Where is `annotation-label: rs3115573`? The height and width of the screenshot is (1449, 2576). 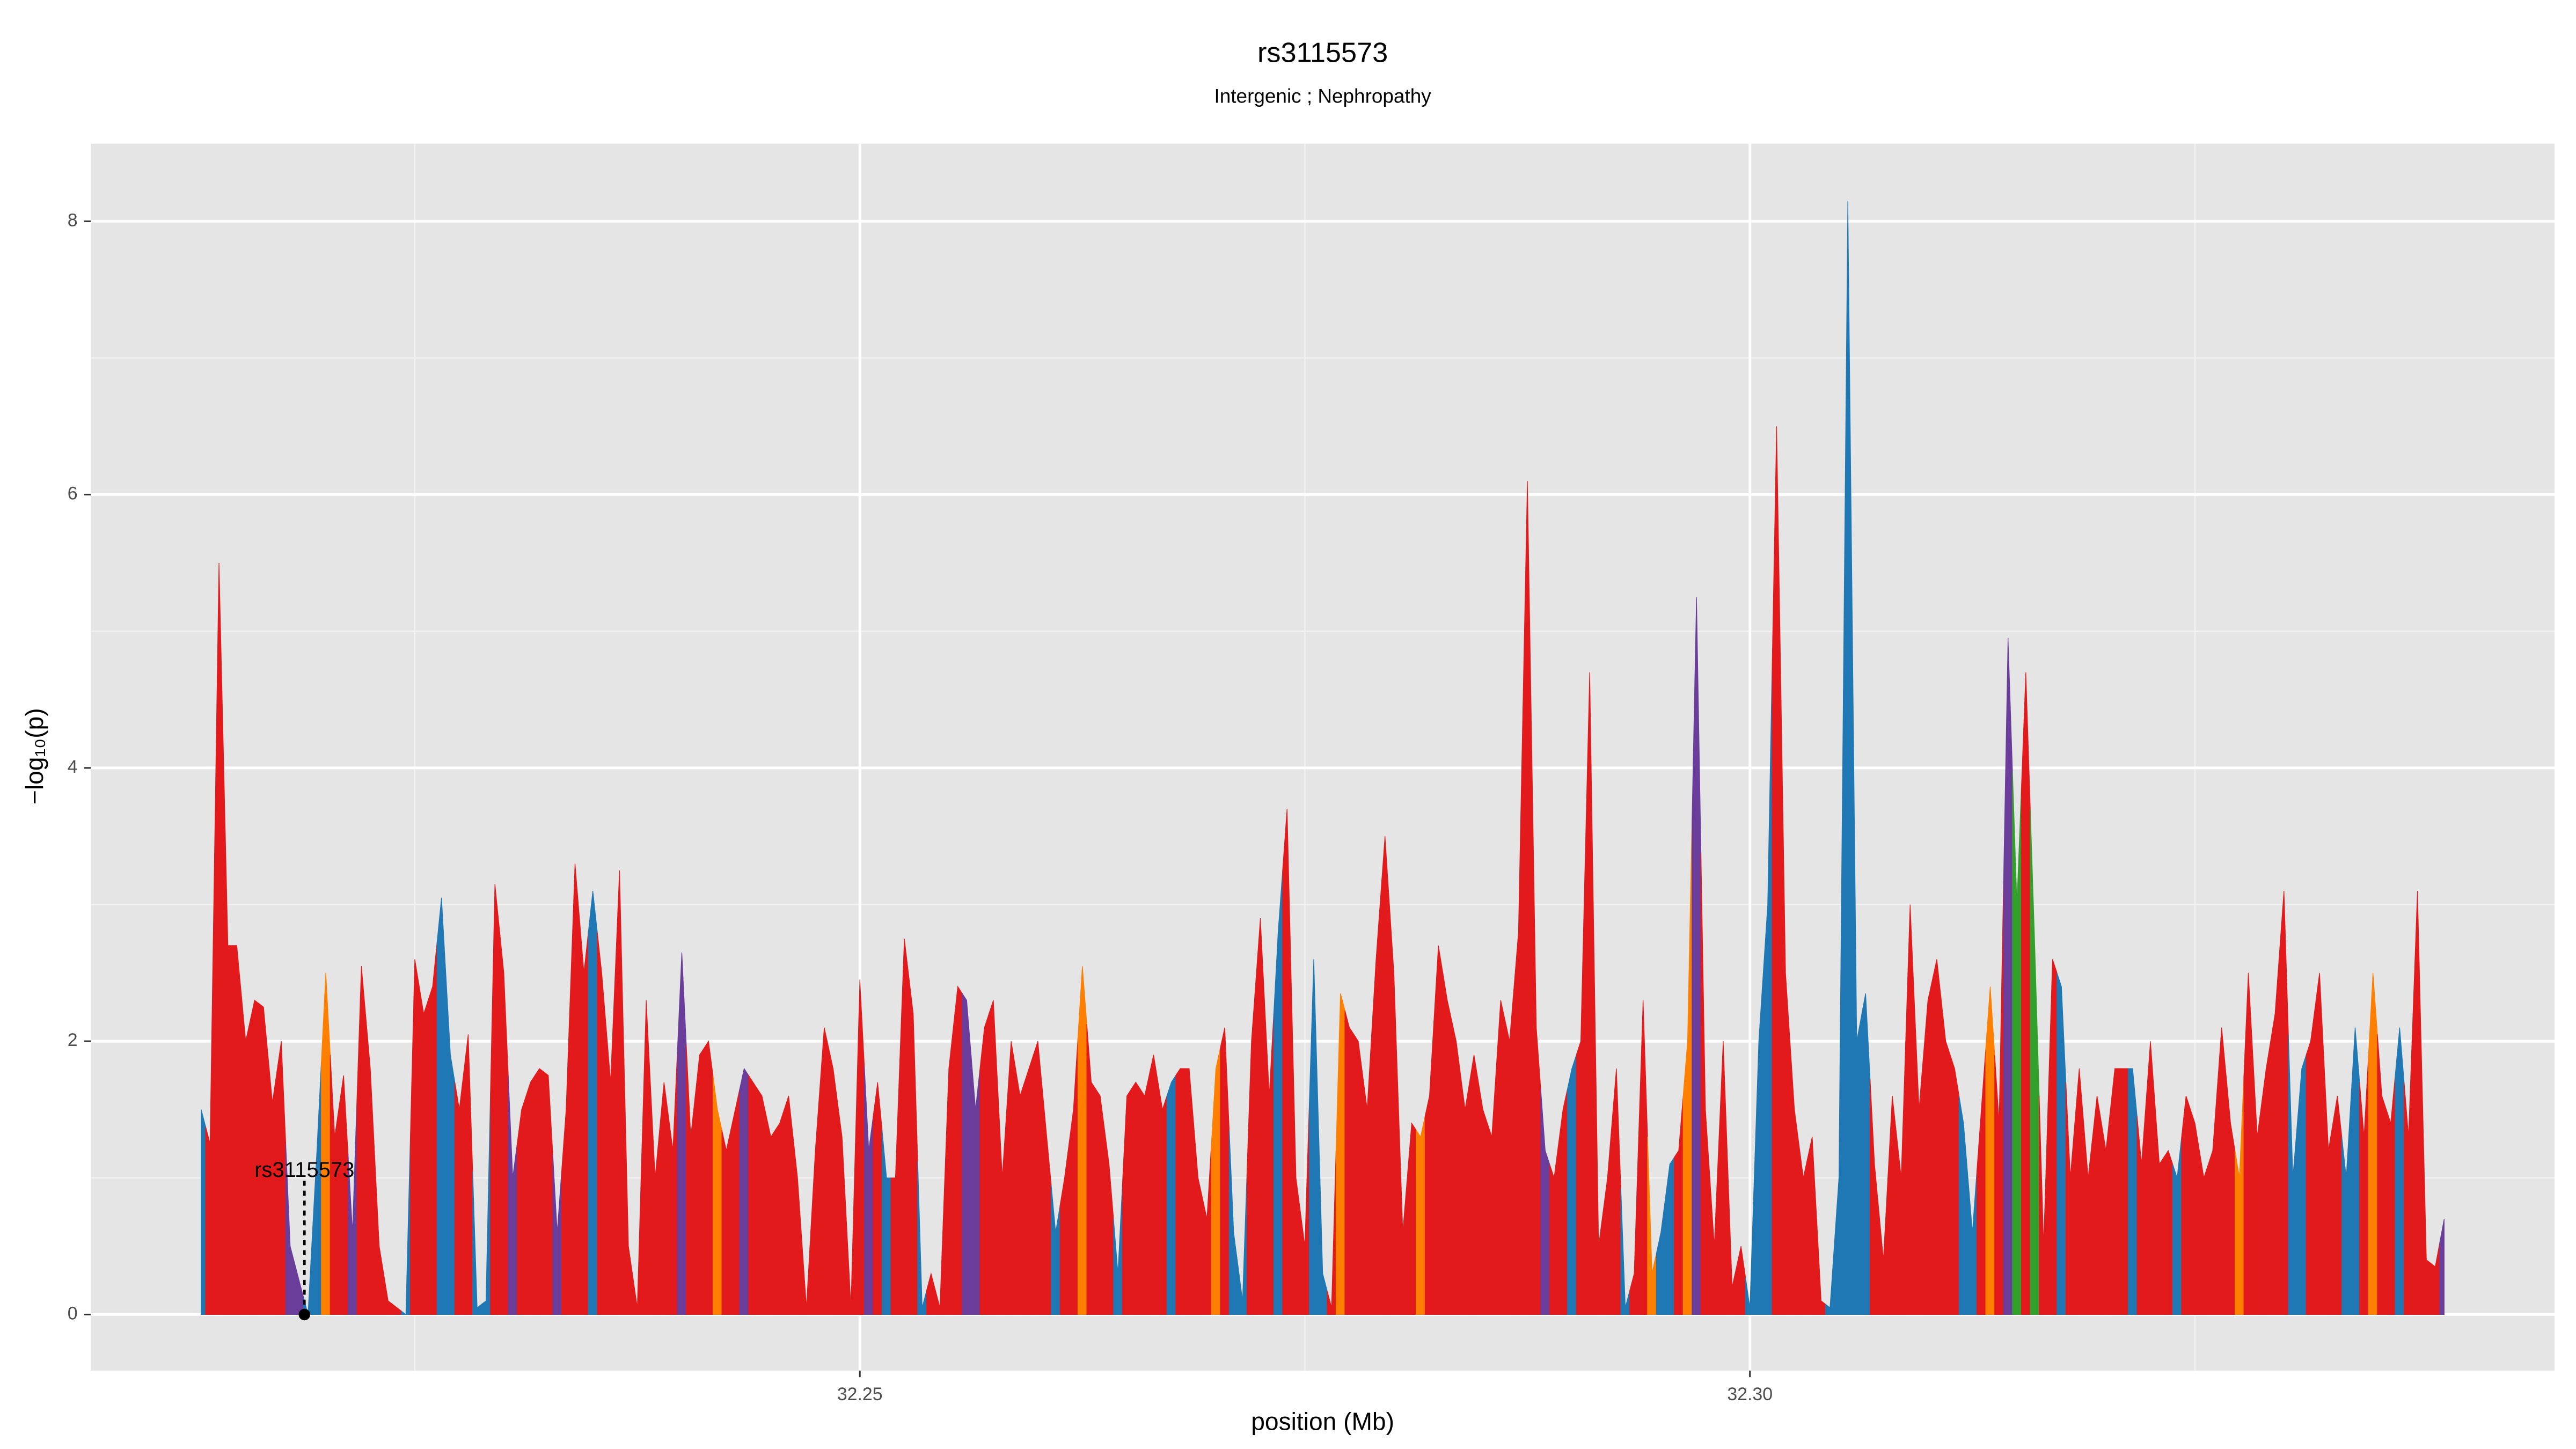
annotation-label: rs3115573 is located at coordinates (304, 1170).